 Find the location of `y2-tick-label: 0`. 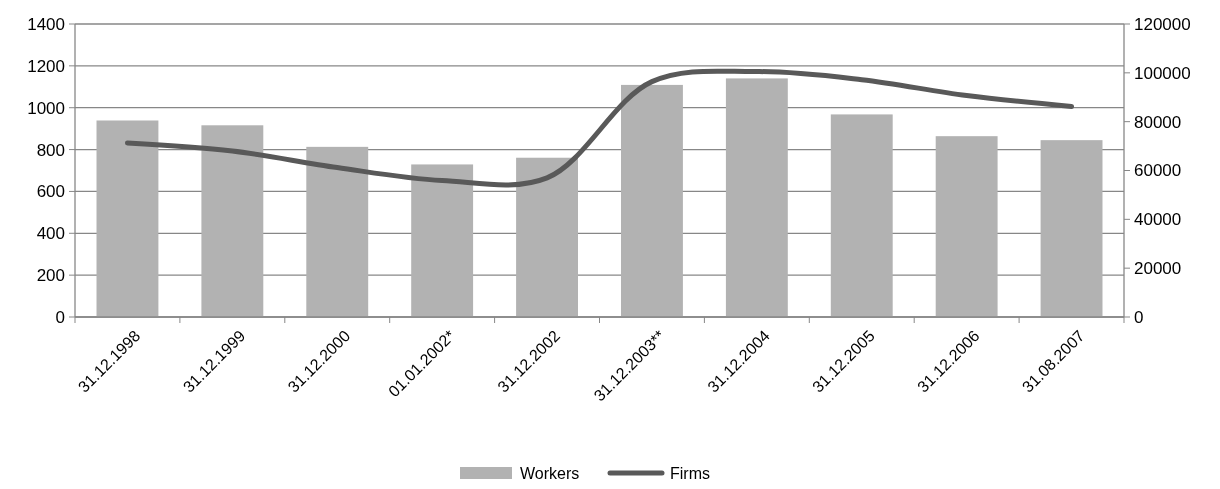

y2-tick-label: 0 is located at coordinates (1139, 317).